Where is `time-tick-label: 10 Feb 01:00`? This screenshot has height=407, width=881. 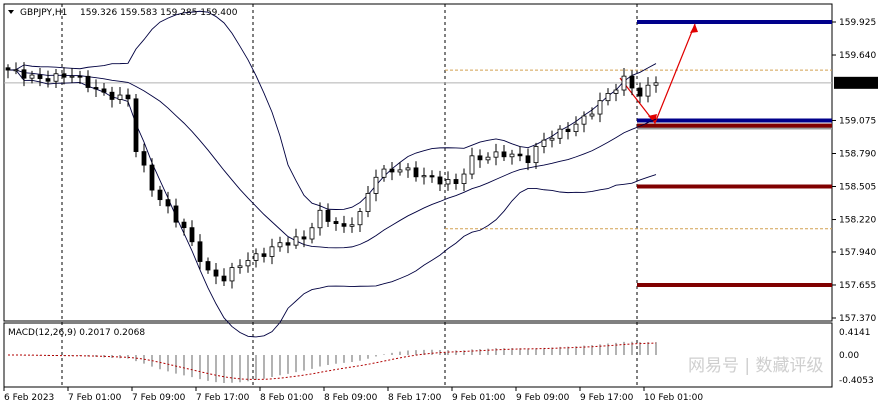
time-tick-label: 10 Feb 01:00 is located at coordinates (673, 398).